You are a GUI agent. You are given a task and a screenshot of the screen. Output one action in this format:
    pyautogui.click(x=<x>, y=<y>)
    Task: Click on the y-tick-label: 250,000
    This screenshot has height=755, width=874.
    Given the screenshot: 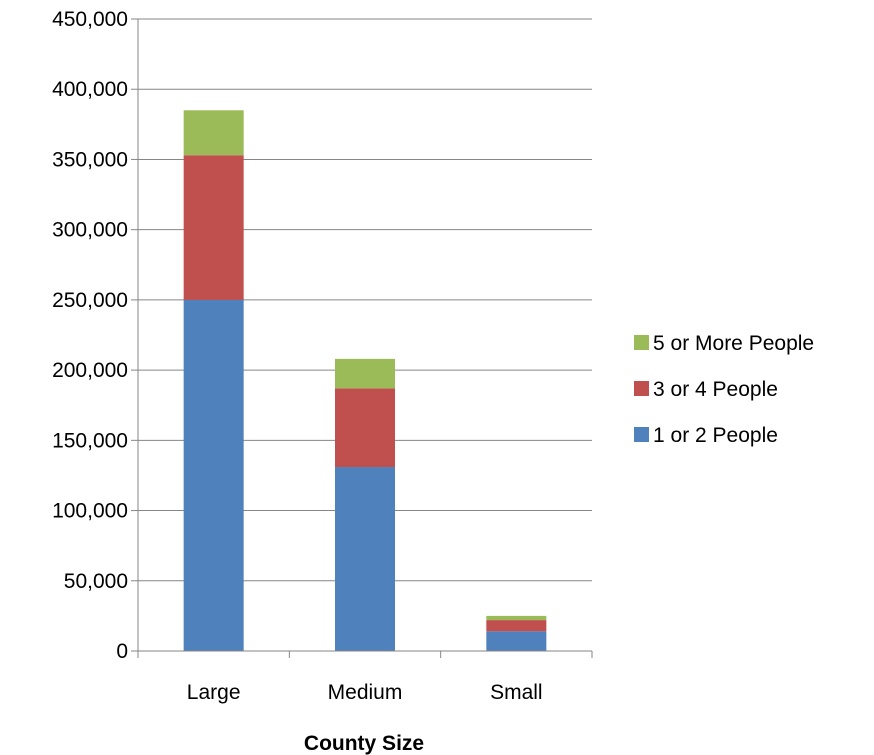 What is the action you would take?
    pyautogui.click(x=90, y=300)
    